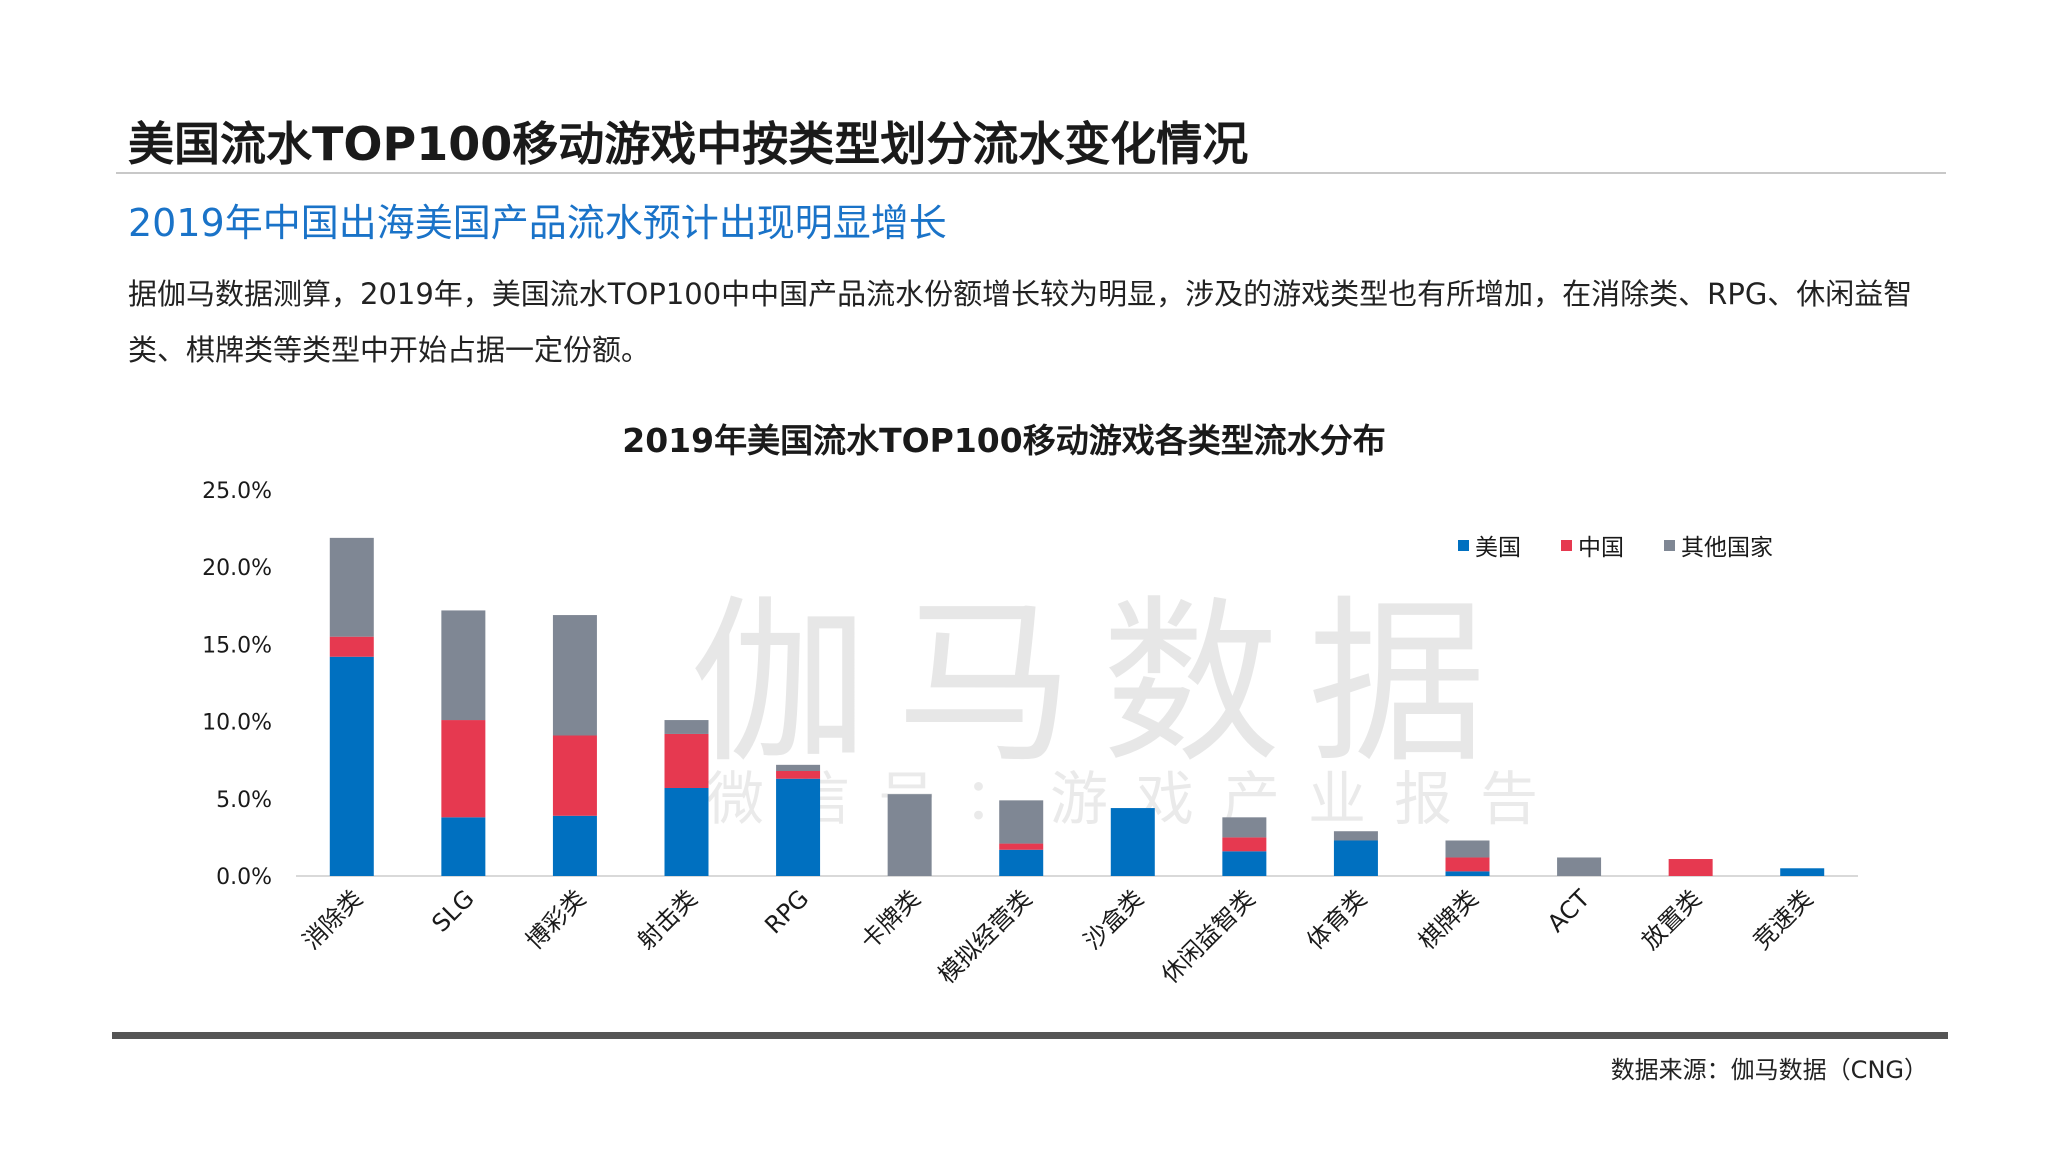 The width and height of the screenshot is (2048, 1152). Describe the element at coordinates (1463, 545) in the screenshot. I see `legend-swatch-us` at that location.